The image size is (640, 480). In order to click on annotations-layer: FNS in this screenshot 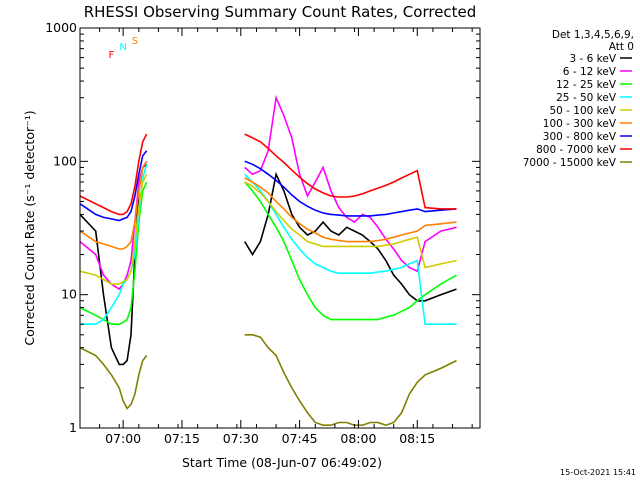, I will do `click(123, 48)`.